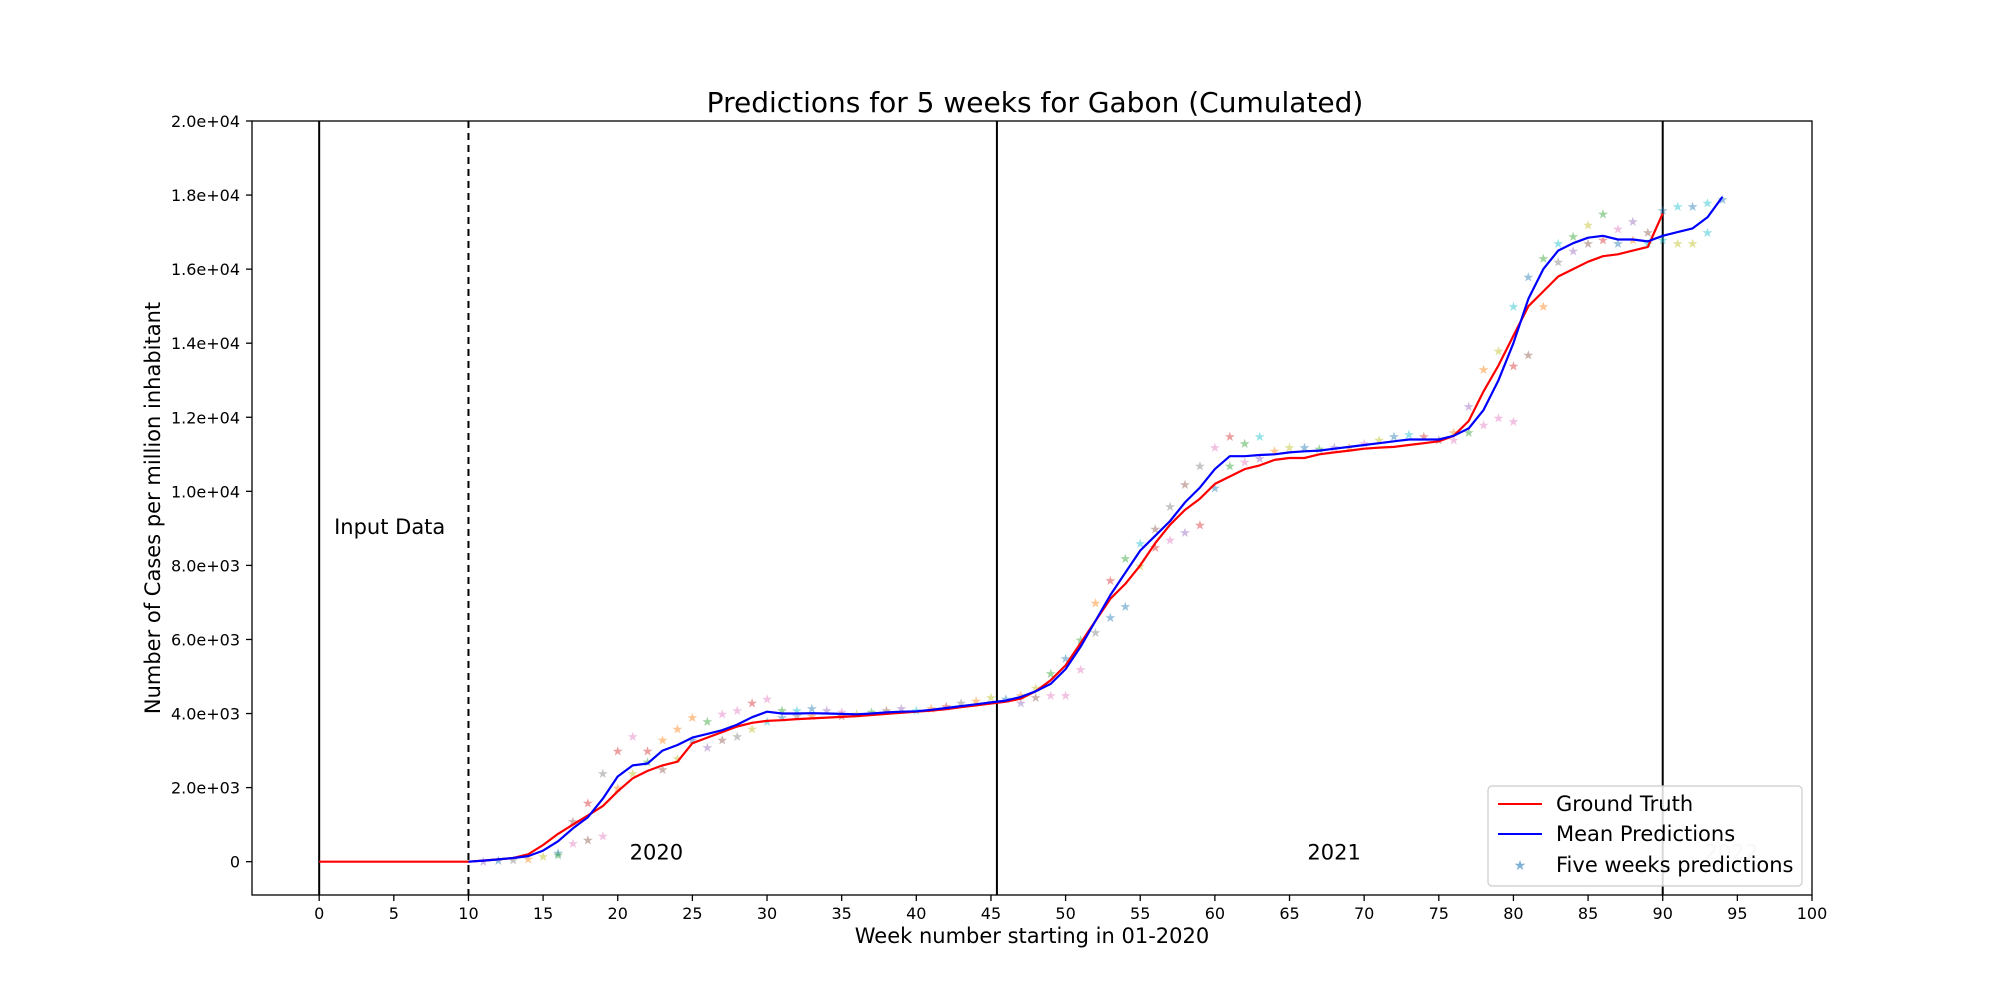 This screenshot has width=2000, height=1000. Describe the element at coordinates (1469, 433) in the screenshot. I see `prediction-point-104: ★` at that location.